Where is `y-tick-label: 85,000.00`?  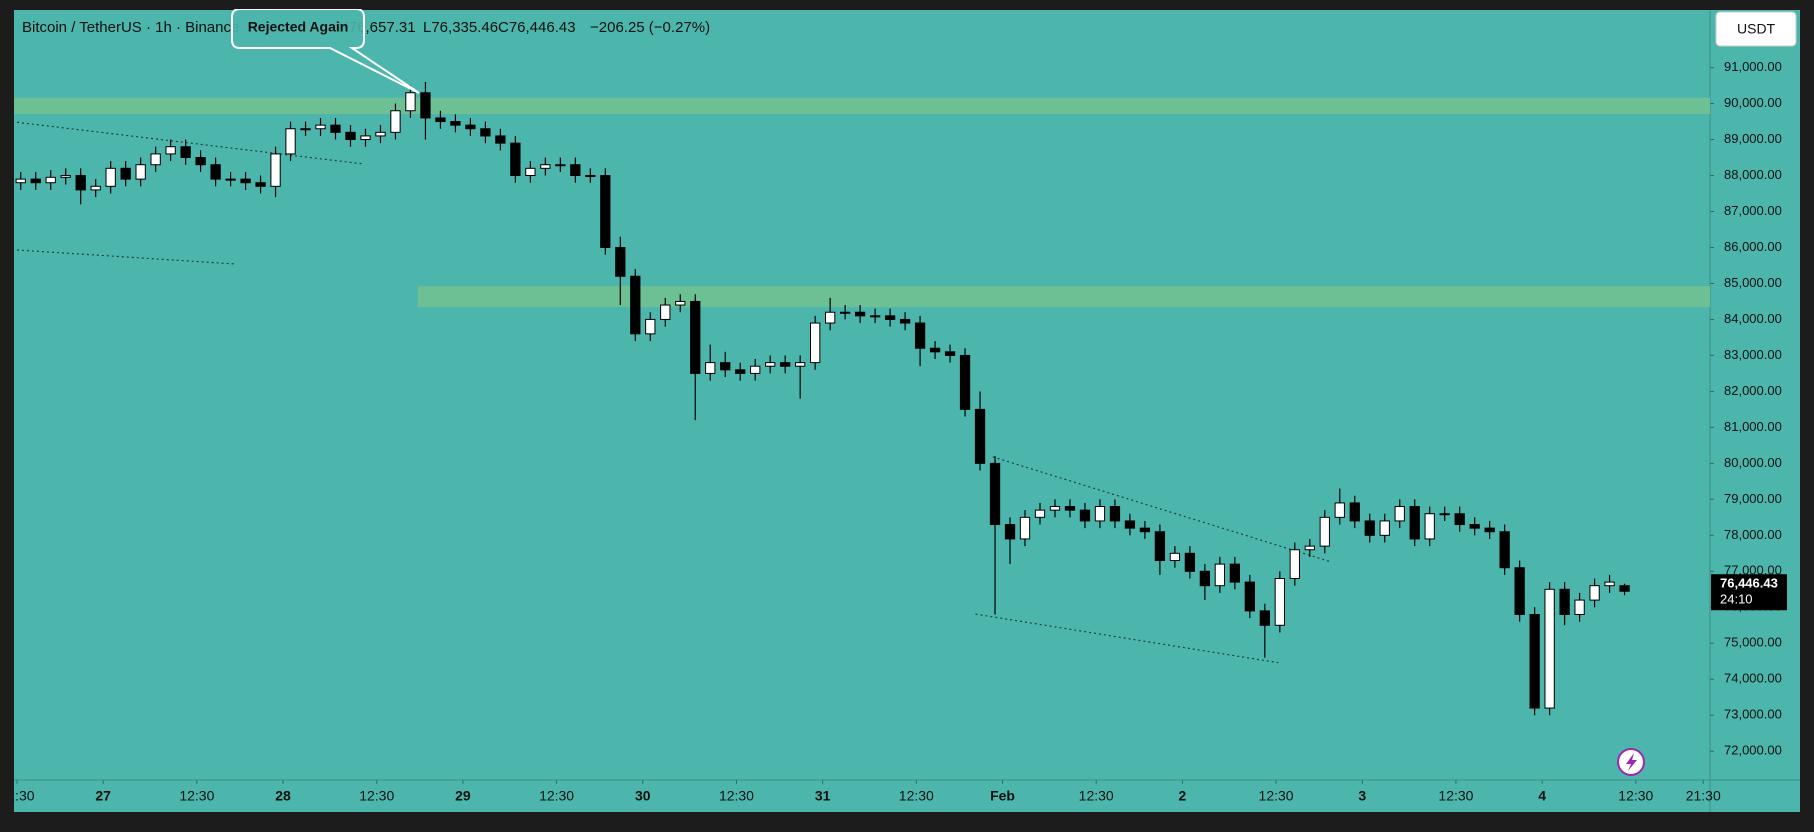
y-tick-label: 85,000.00 is located at coordinates (1753, 282).